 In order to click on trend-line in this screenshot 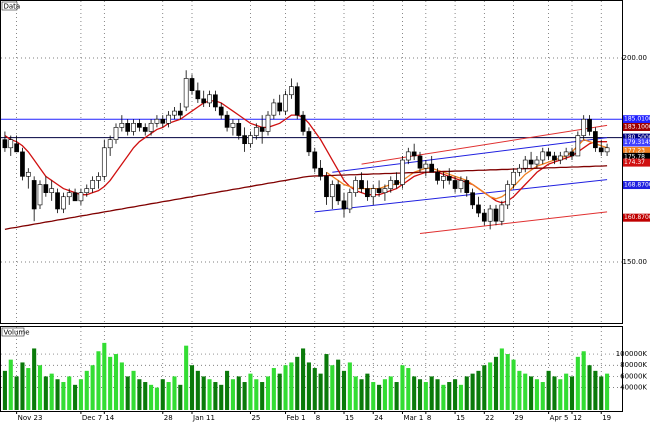, I will do `click(513, 222)`.